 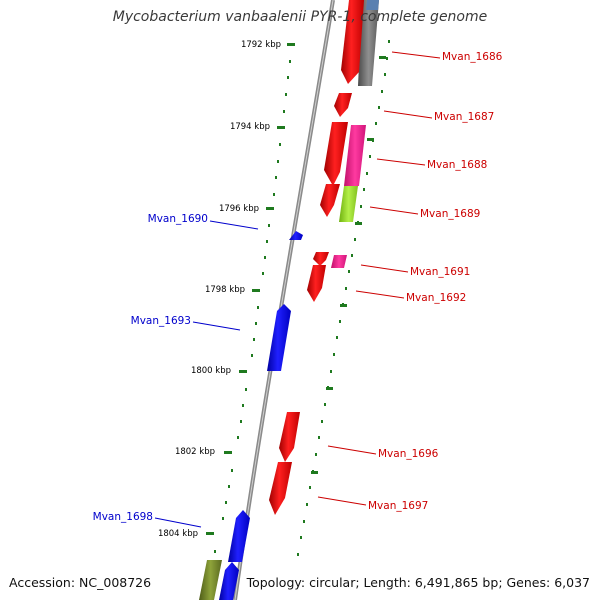 I want to click on gene-label-mvan-1687: Mvan_1687, so click(x=464, y=117).